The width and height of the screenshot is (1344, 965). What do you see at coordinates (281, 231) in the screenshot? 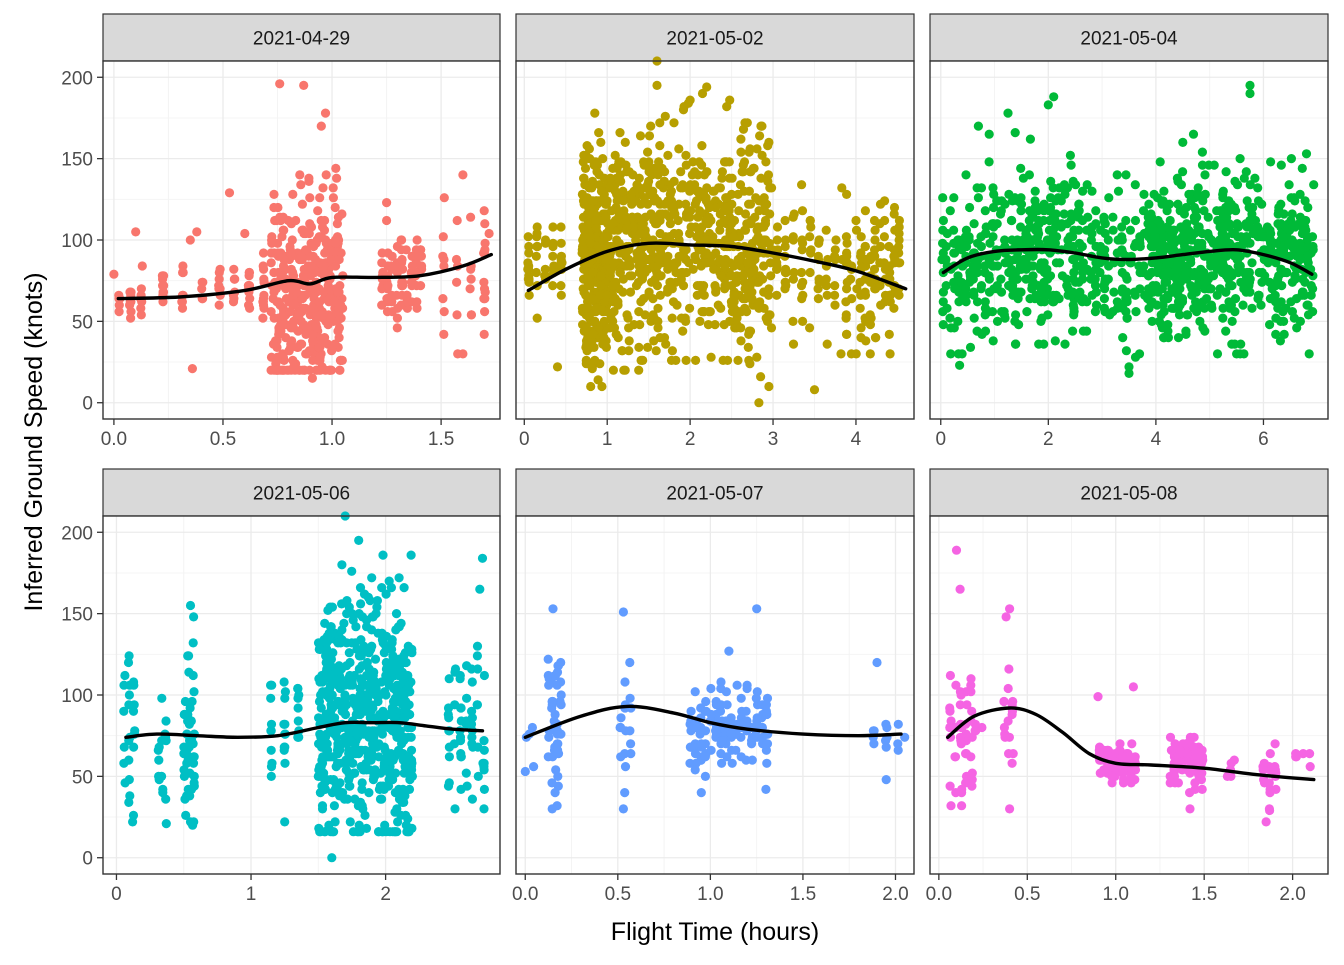
I see `facet-1: 2021-04-29 0.0 0.5 1.0 1.5 0 50 100 150 200` at bounding box center [281, 231].